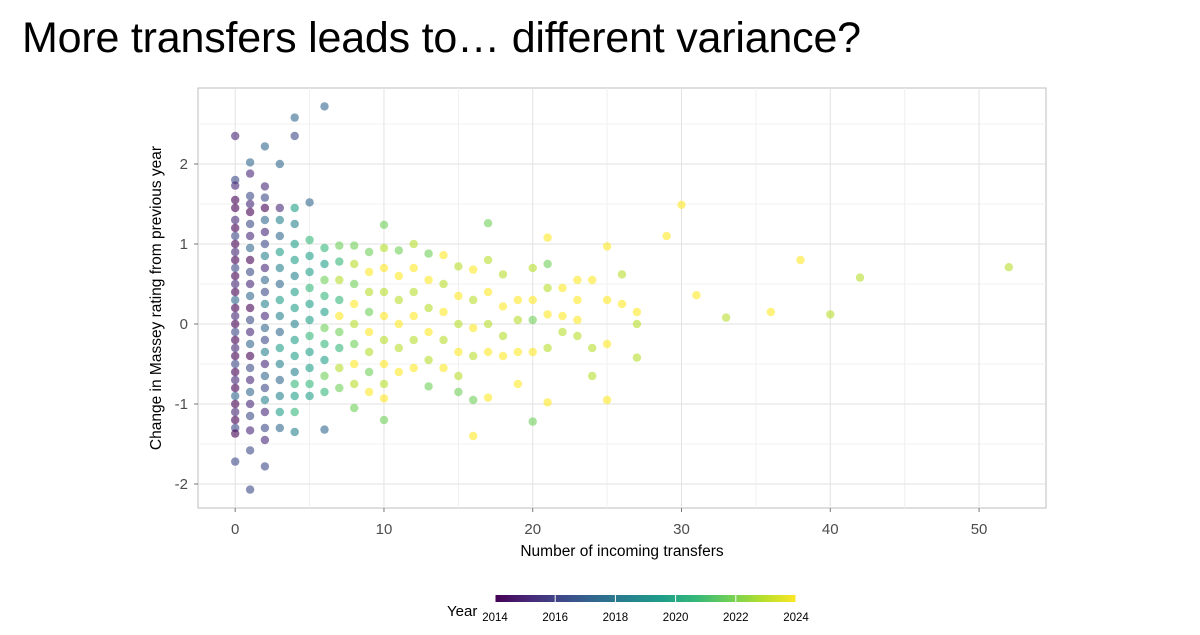 Image resolution: width=1200 pixels, height=635 pixels. I want to click on y-tick-label: 0, so click(184, 324).